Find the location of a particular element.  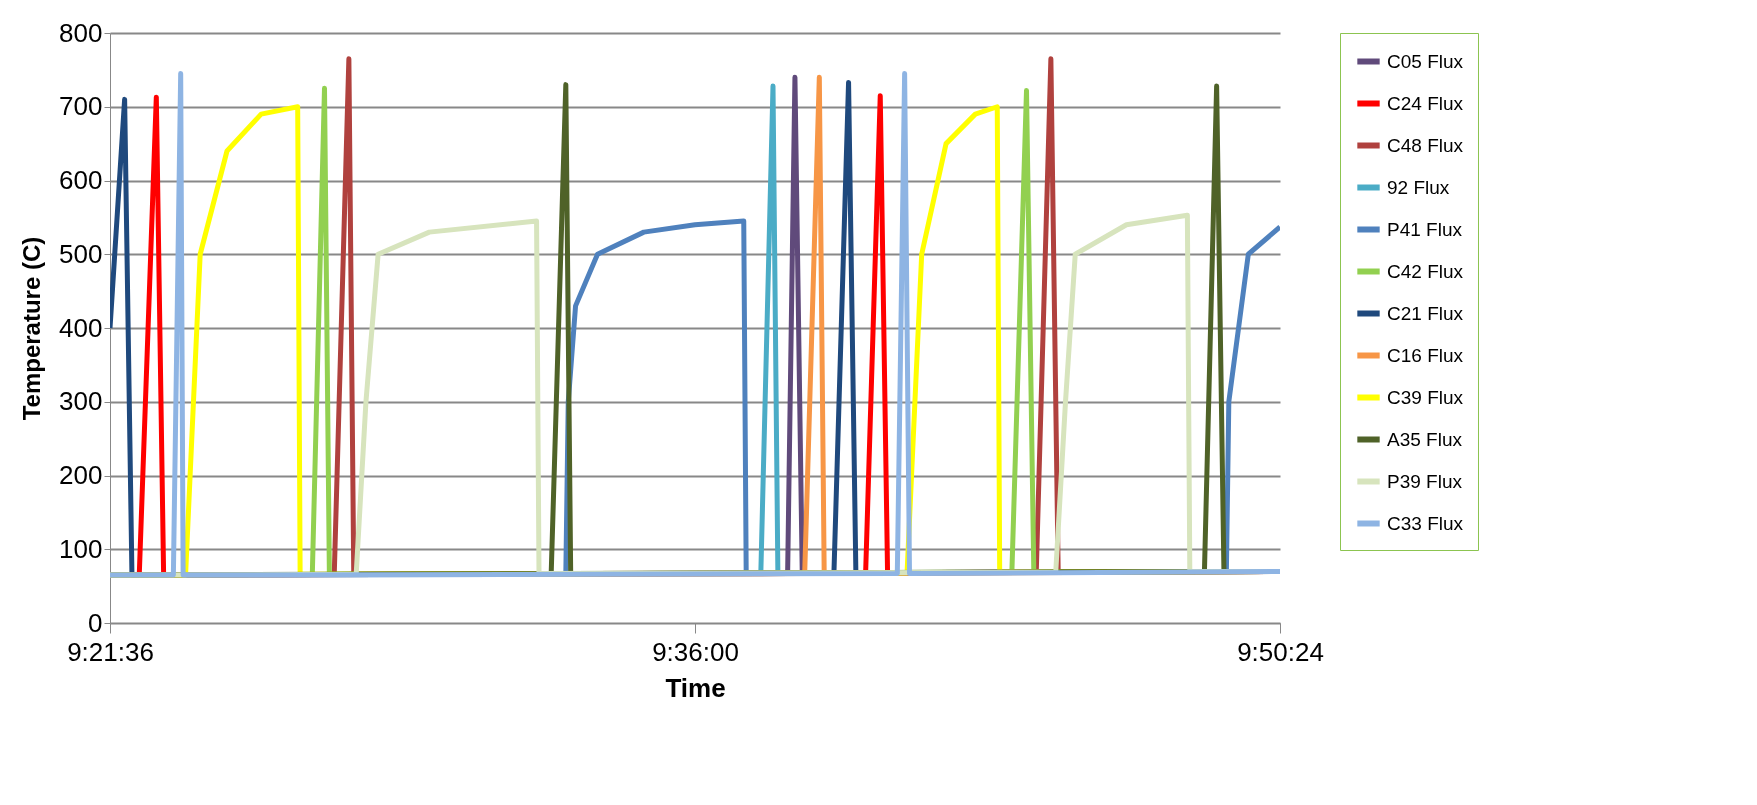

legend-label: 92 Flux is located at coordinates (1418, 187).